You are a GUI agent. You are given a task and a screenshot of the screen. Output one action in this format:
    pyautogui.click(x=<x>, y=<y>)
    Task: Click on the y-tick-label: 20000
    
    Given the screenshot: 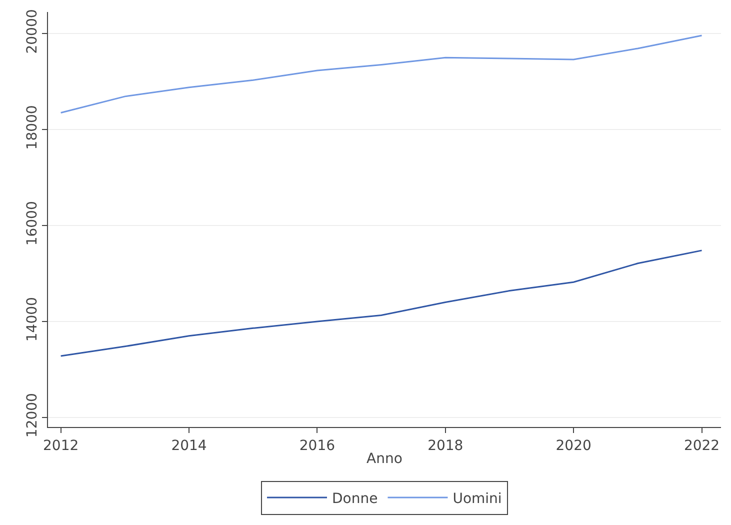 What is the action you would take?
    pyautogui.click(x=32, y=31)
    